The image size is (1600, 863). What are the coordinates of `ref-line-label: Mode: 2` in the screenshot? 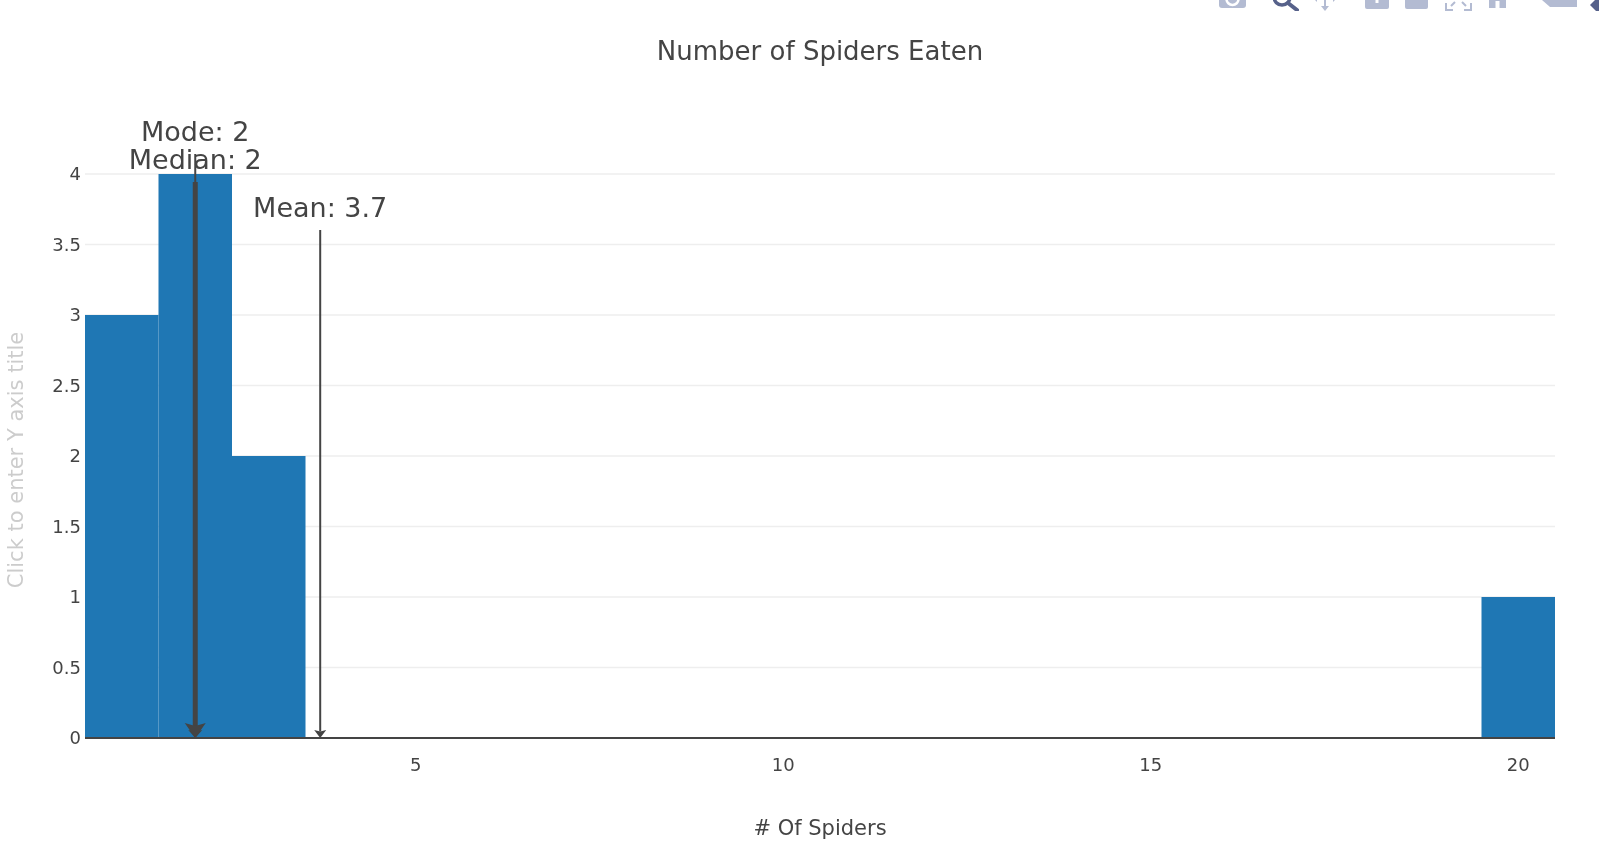 It's located at (195, 131).